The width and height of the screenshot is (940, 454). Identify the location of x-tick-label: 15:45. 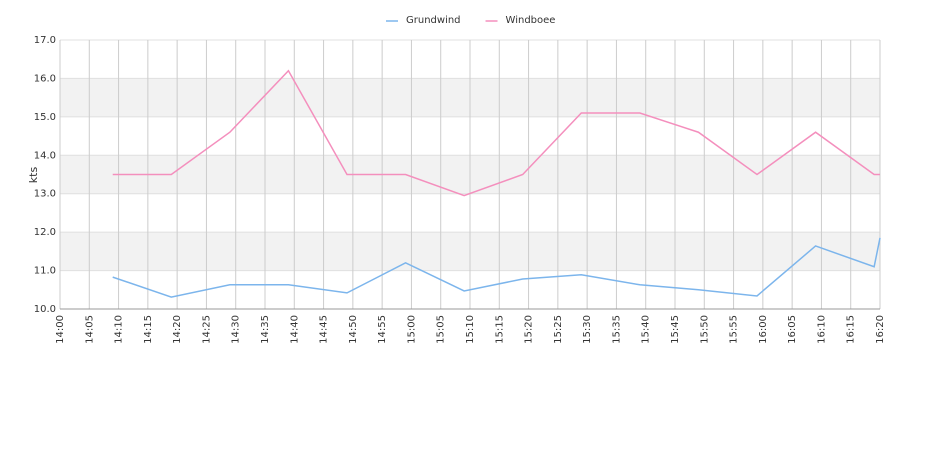
(675, 329).